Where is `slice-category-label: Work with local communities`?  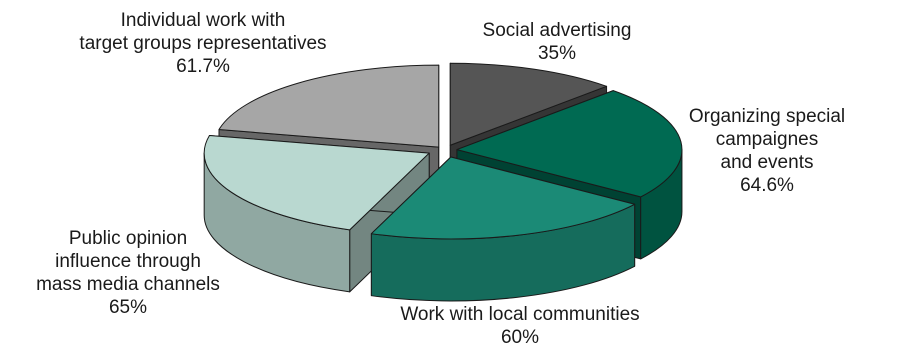 slice-category-label: Work with local communities is located at coordinates (519, 314).